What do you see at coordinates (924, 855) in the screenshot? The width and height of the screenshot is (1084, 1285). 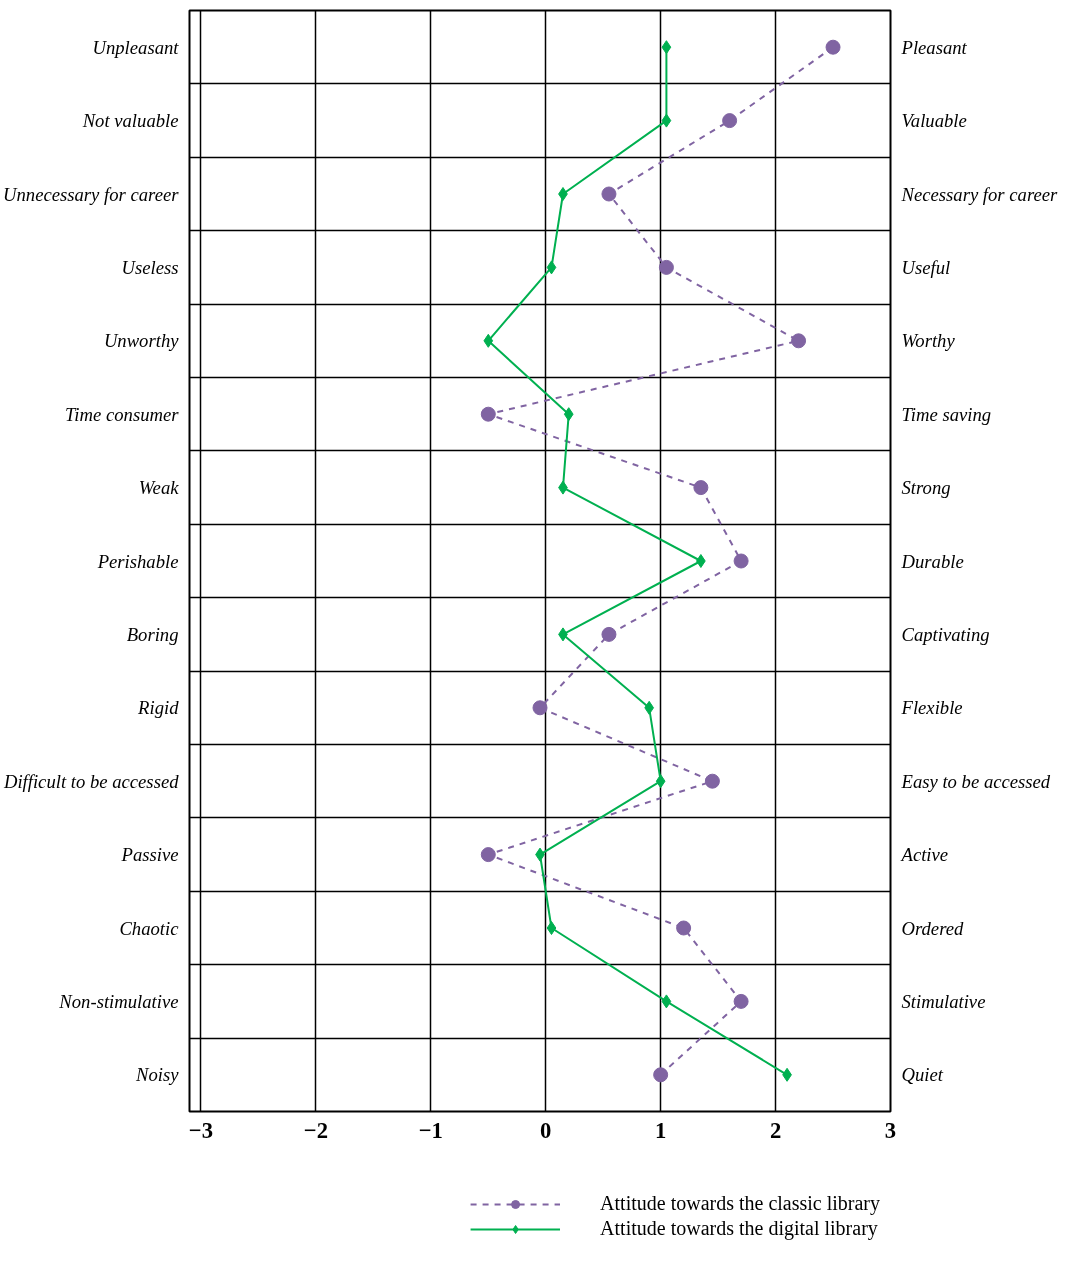 I see `y2-tick-label: Active` at bounding box center [924, 855].